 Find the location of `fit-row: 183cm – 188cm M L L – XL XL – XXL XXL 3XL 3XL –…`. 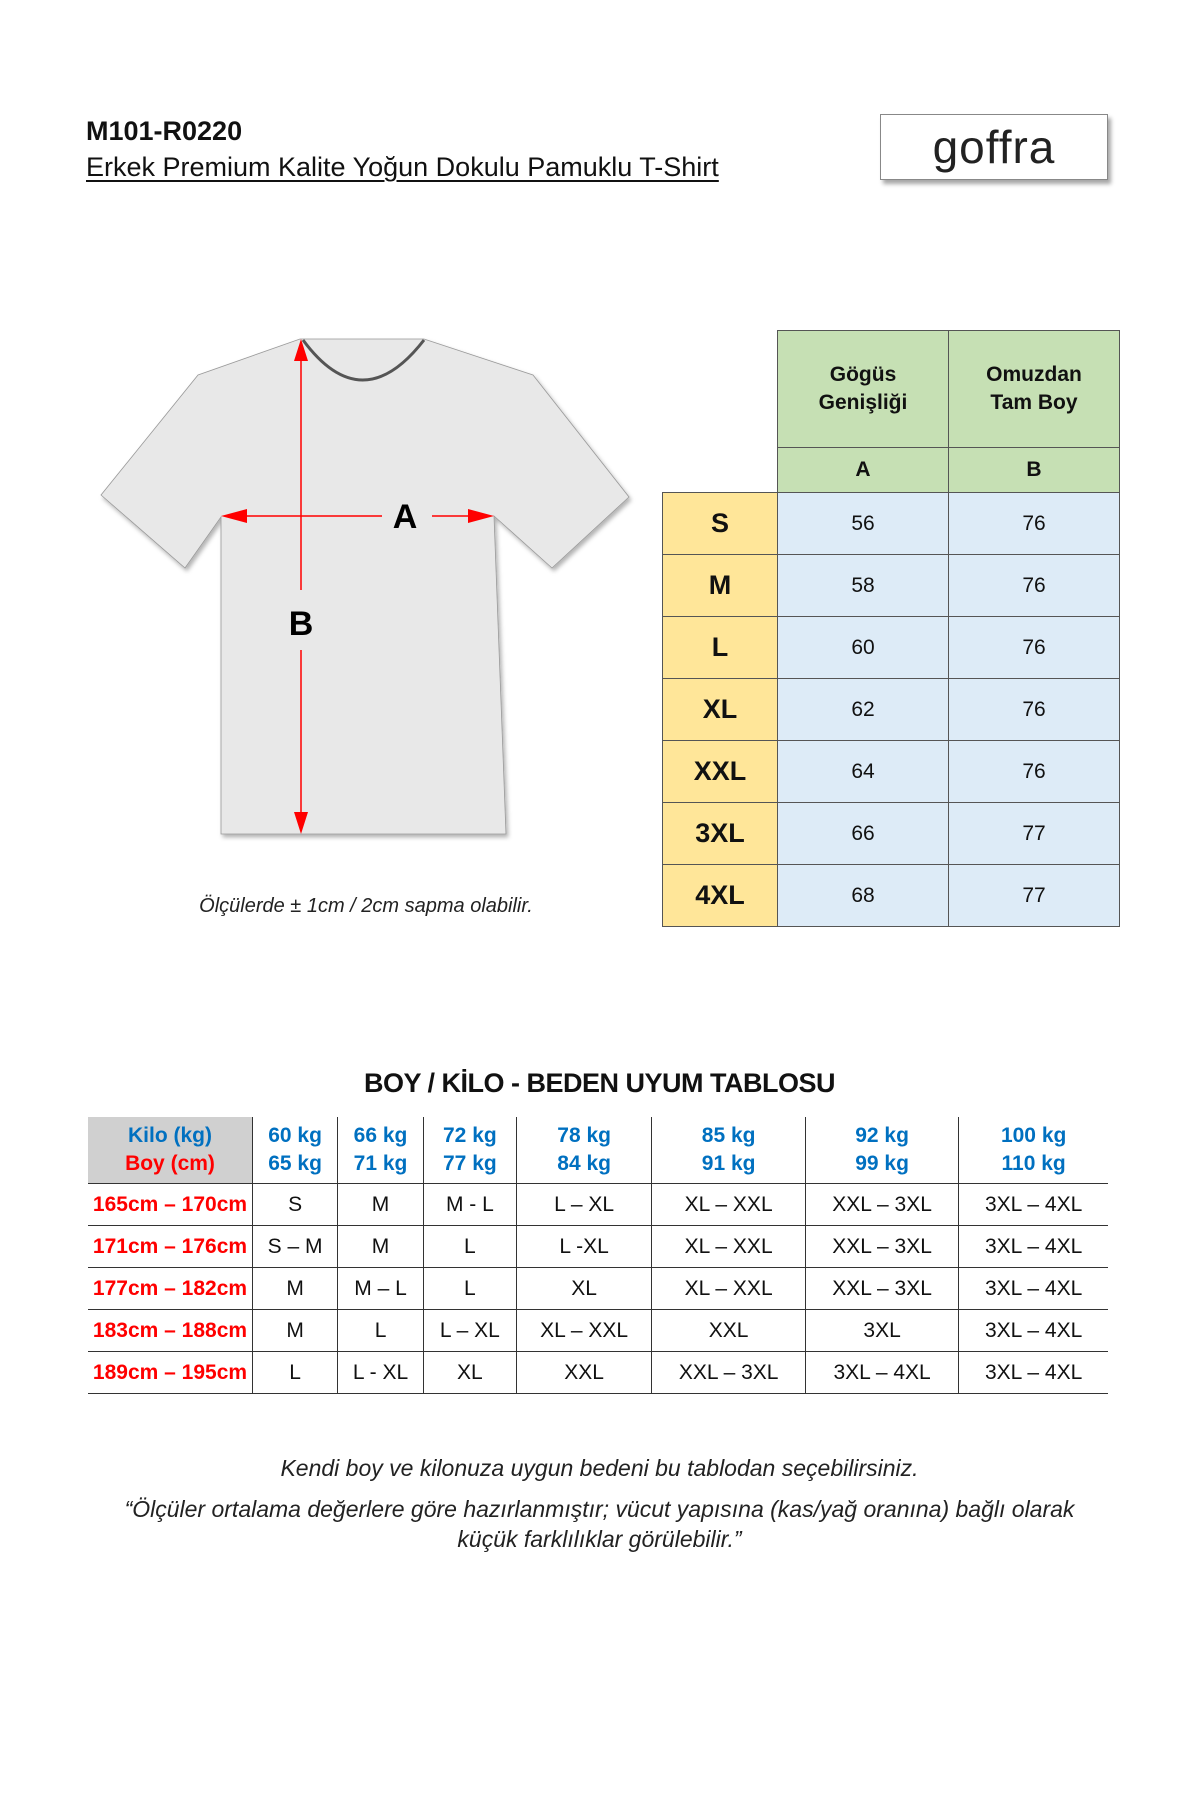

fit-row: 183cm – 188cm M L L – XL XL – XXL XXL 3XL 3XL –… is located at coordinates (598, 1330).